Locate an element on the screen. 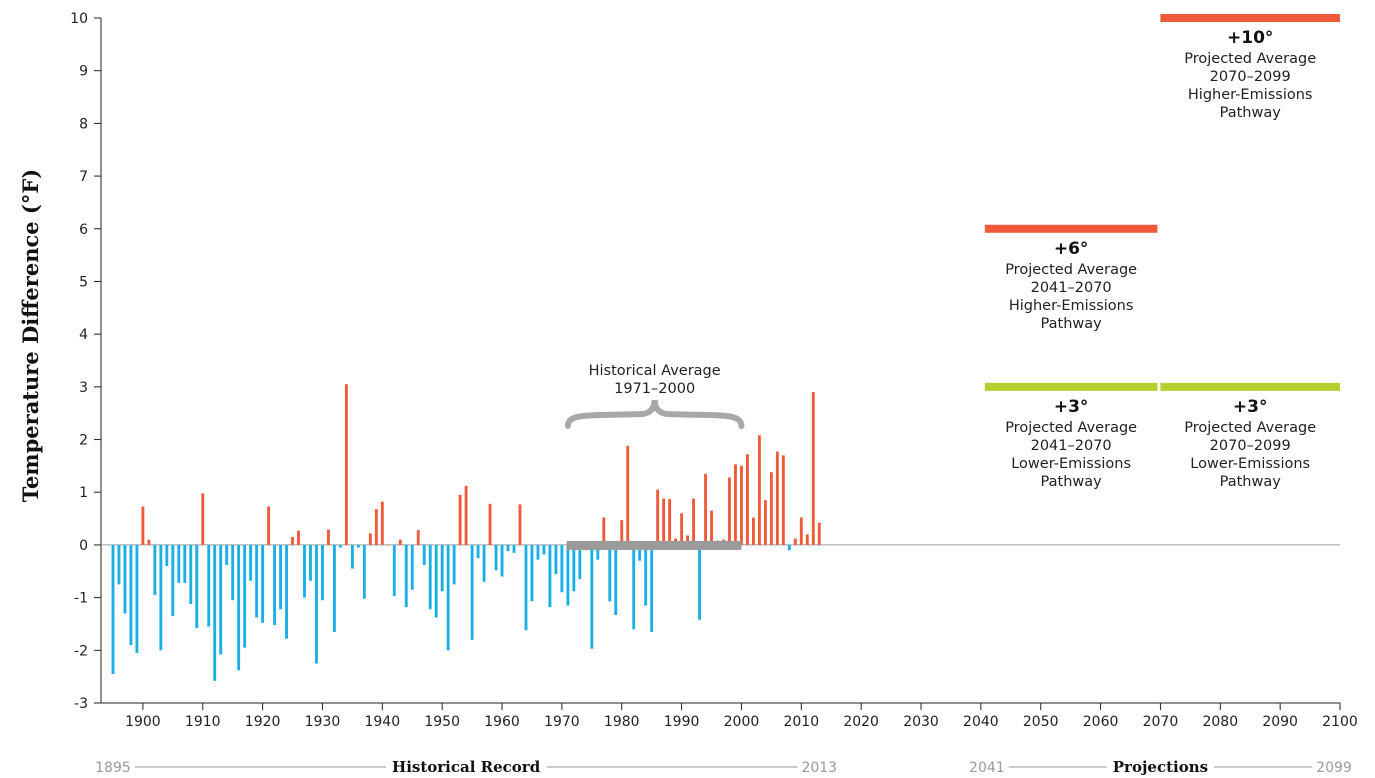  historical-average-label: 1971–2000 is located at coordinates (654, 389).